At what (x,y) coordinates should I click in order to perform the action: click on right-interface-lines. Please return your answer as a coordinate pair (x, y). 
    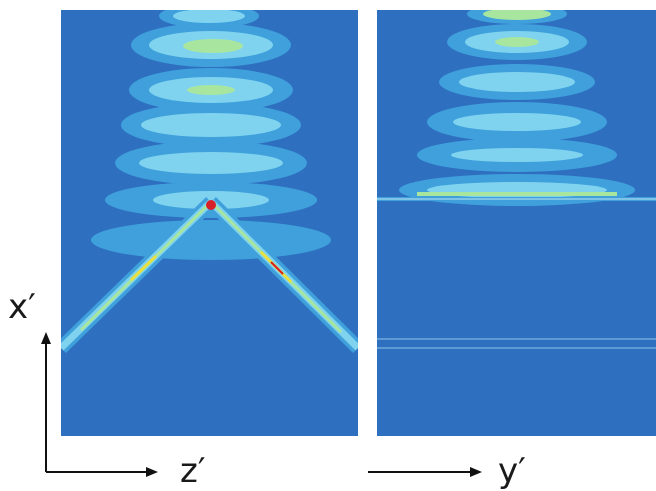
    Looking at the image, I should click on (516, 273).